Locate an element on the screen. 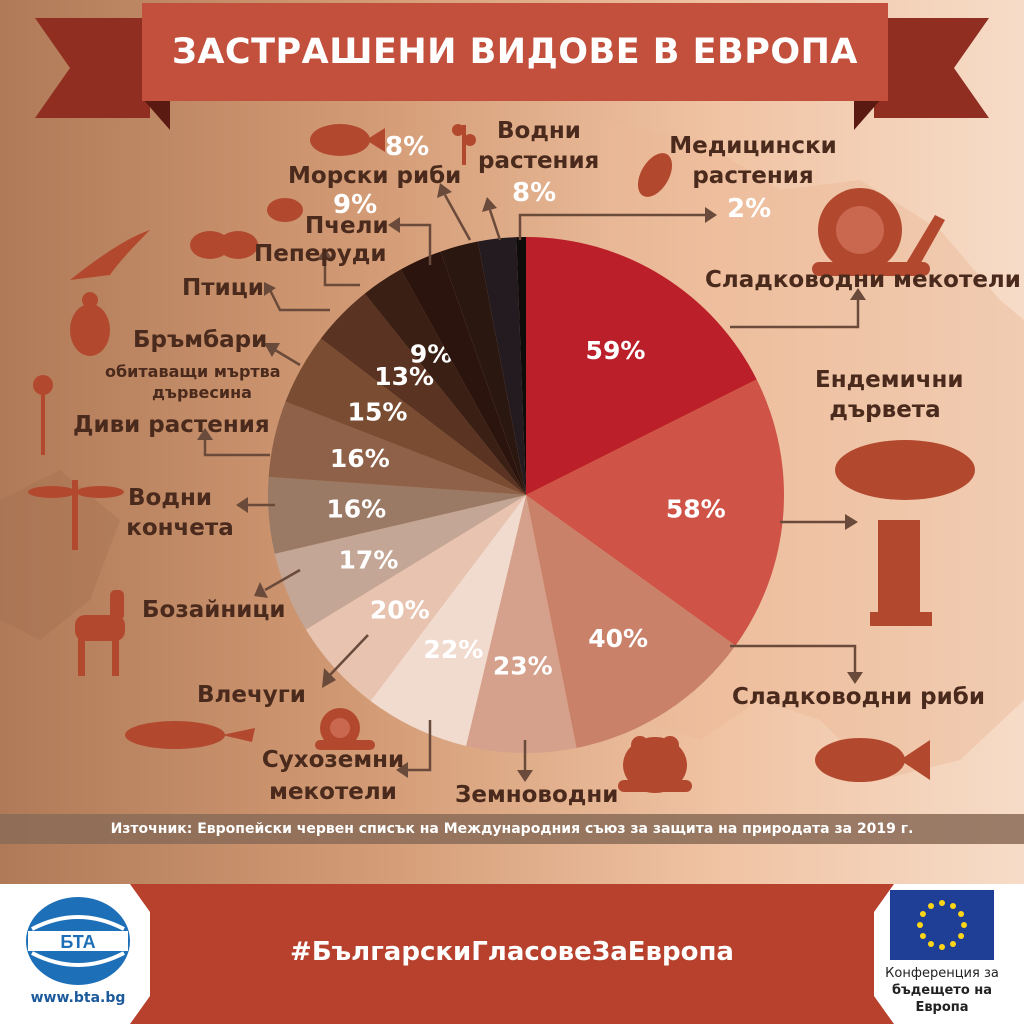 Image resolution: width=1024 pixels, height=1024 pixels. fish-icon is located at coordinates (872, 760).